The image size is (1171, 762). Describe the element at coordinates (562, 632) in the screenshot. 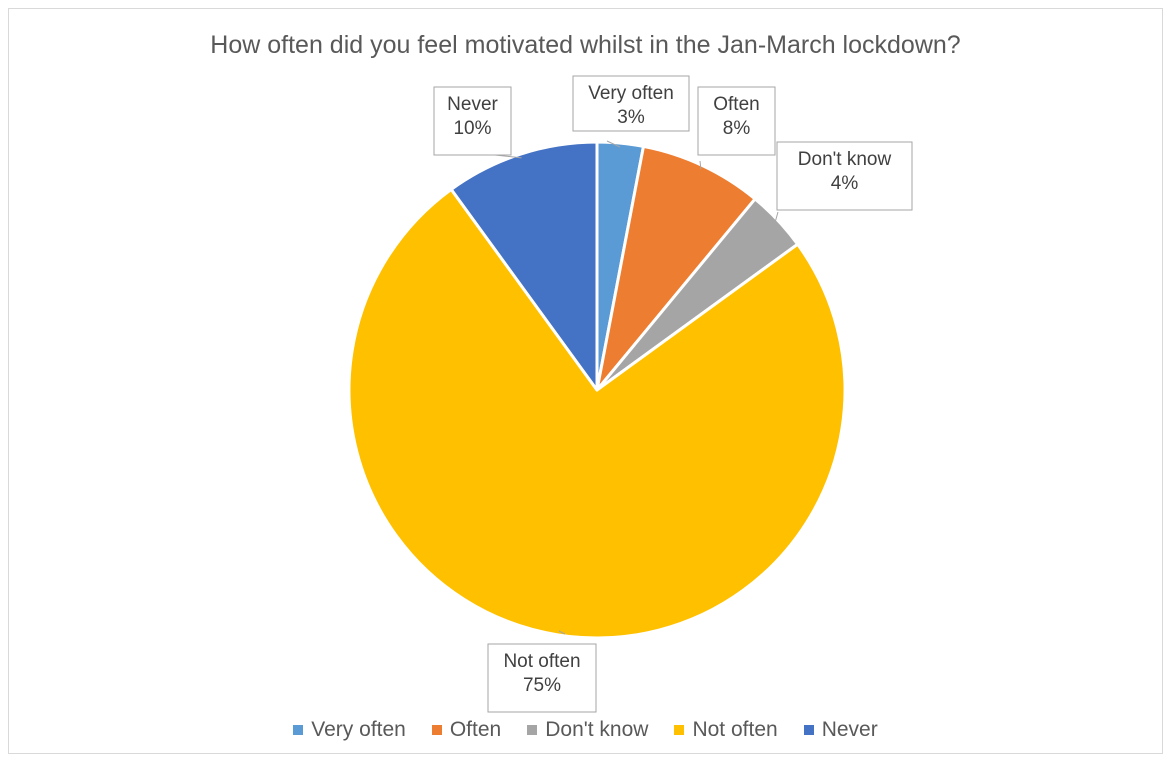

I see `leader-line-not-often` at that location.